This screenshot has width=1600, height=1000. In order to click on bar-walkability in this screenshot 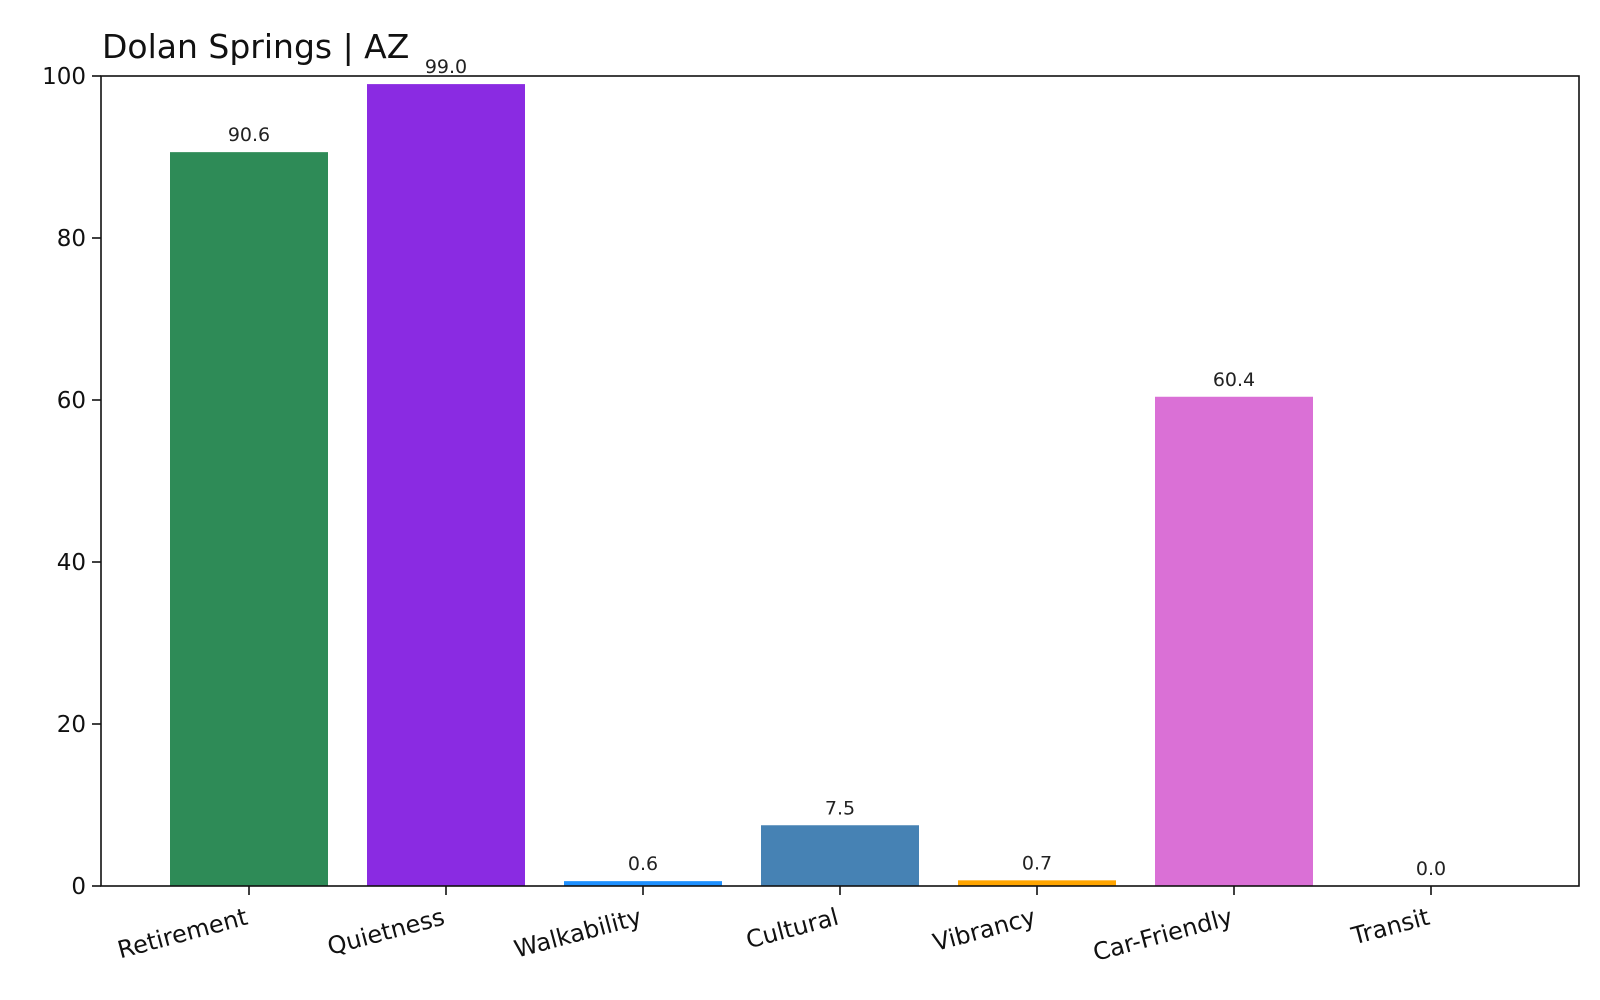, I will do `click(643, 883)`.